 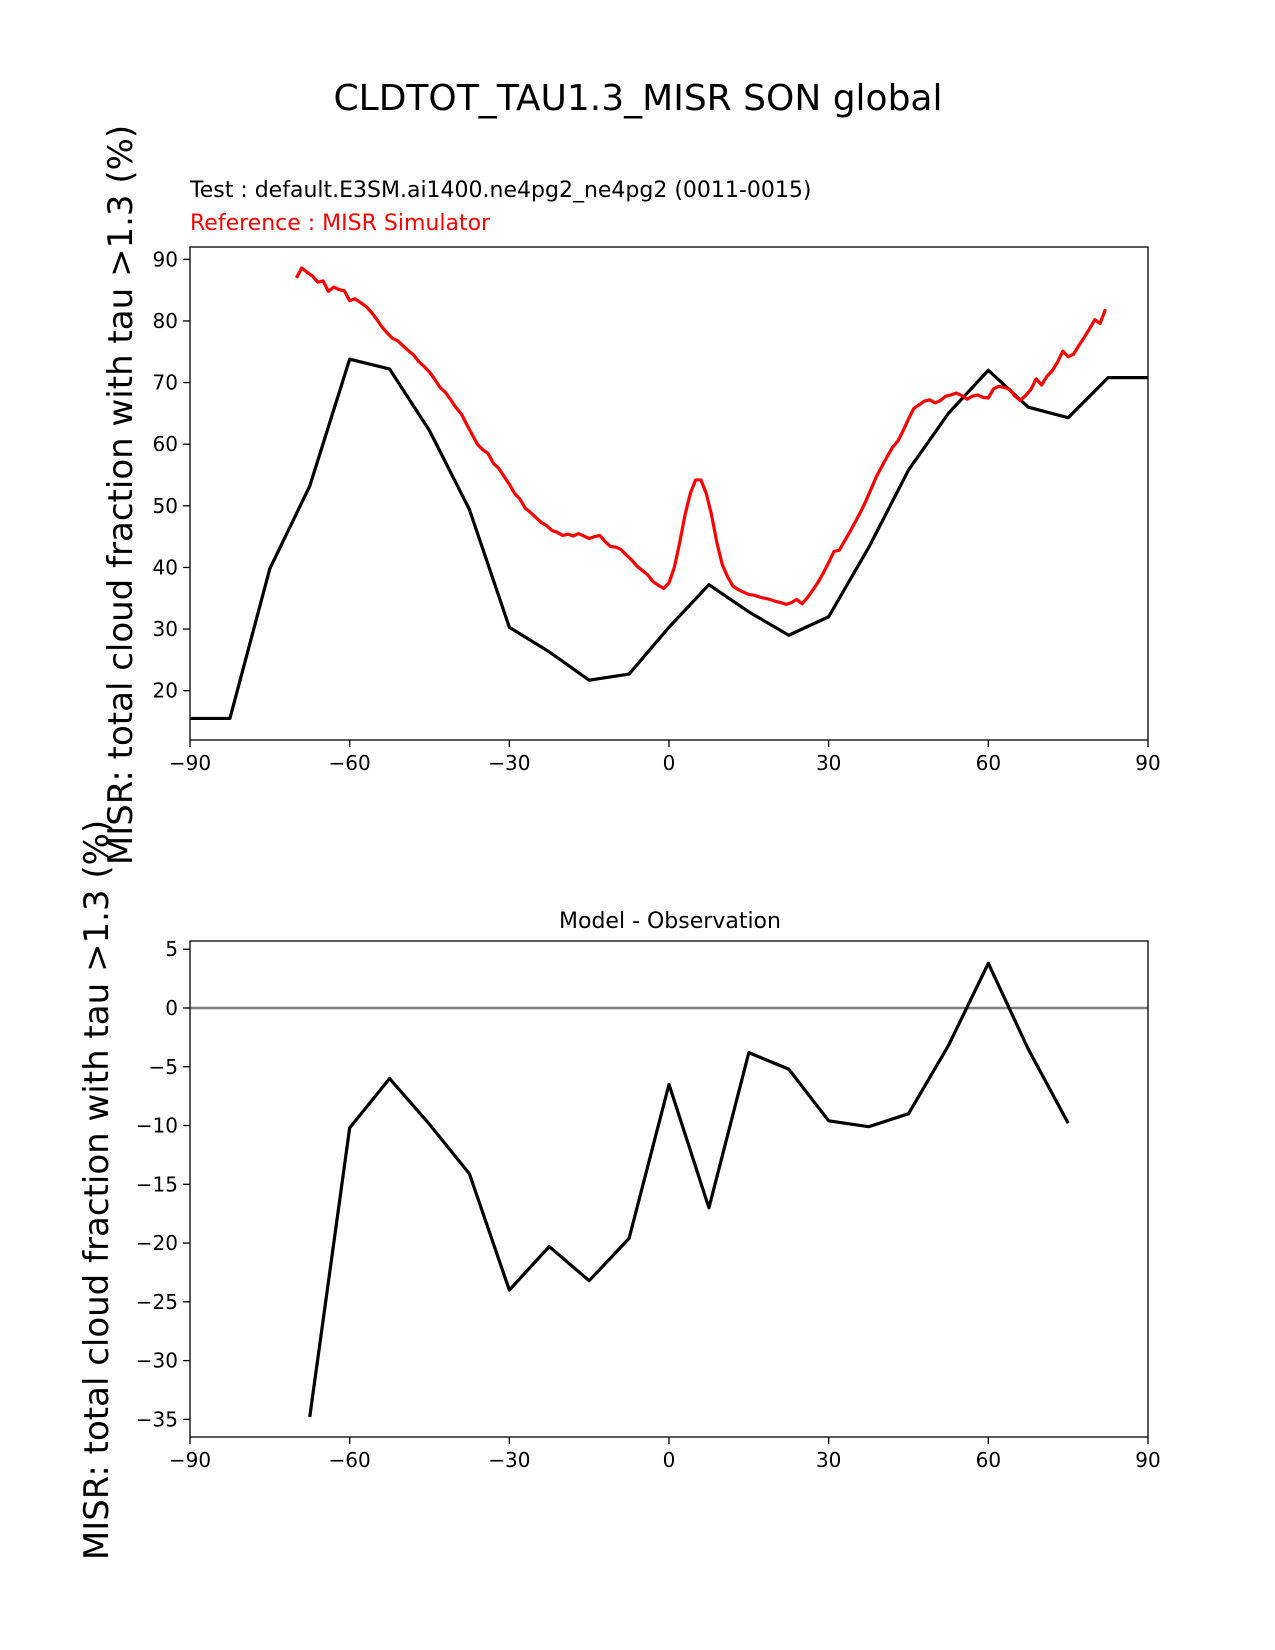 I want to click on top-x-tick-label: 90, so click(x=1147, y=763).